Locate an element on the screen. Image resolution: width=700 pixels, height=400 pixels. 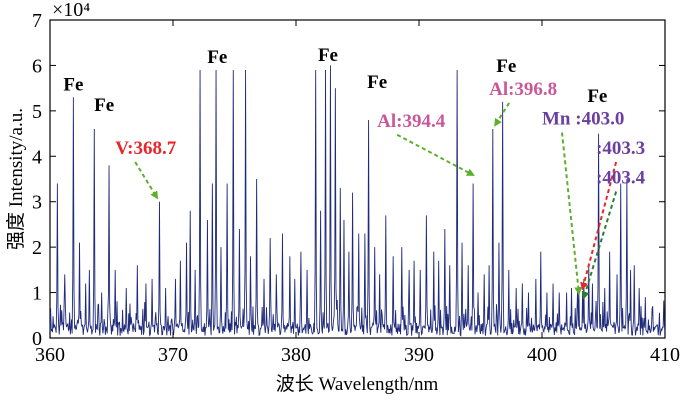
x-axis-title: 波长 Wavelength/nm is located at coordinates (357, 384).